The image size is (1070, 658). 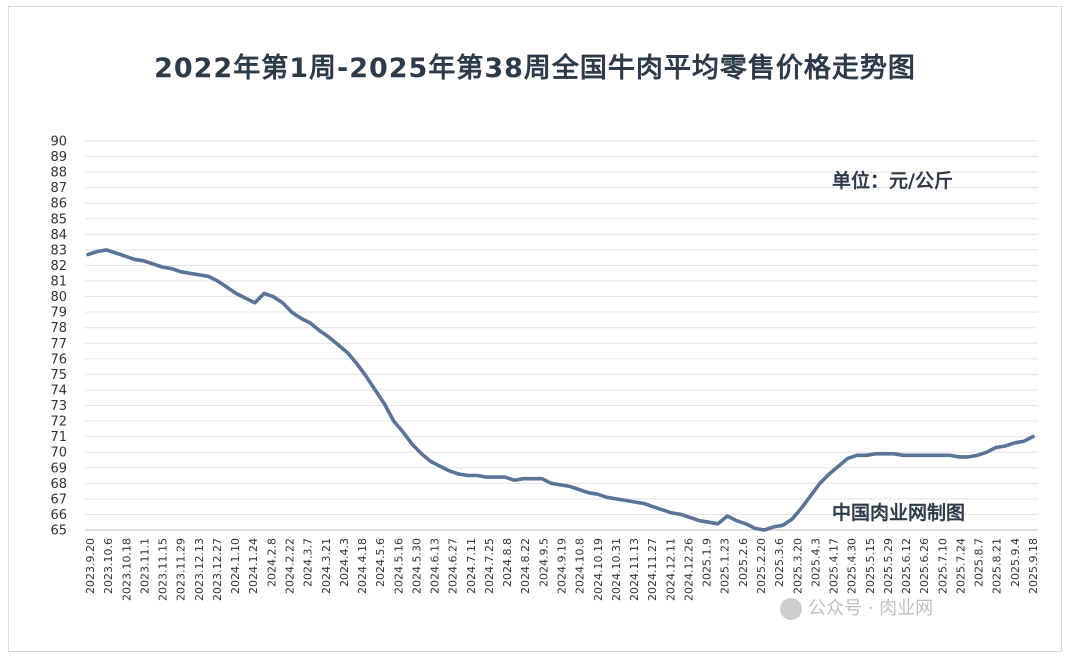 I want to click on wechat-icon, so click(x=791, y=609).